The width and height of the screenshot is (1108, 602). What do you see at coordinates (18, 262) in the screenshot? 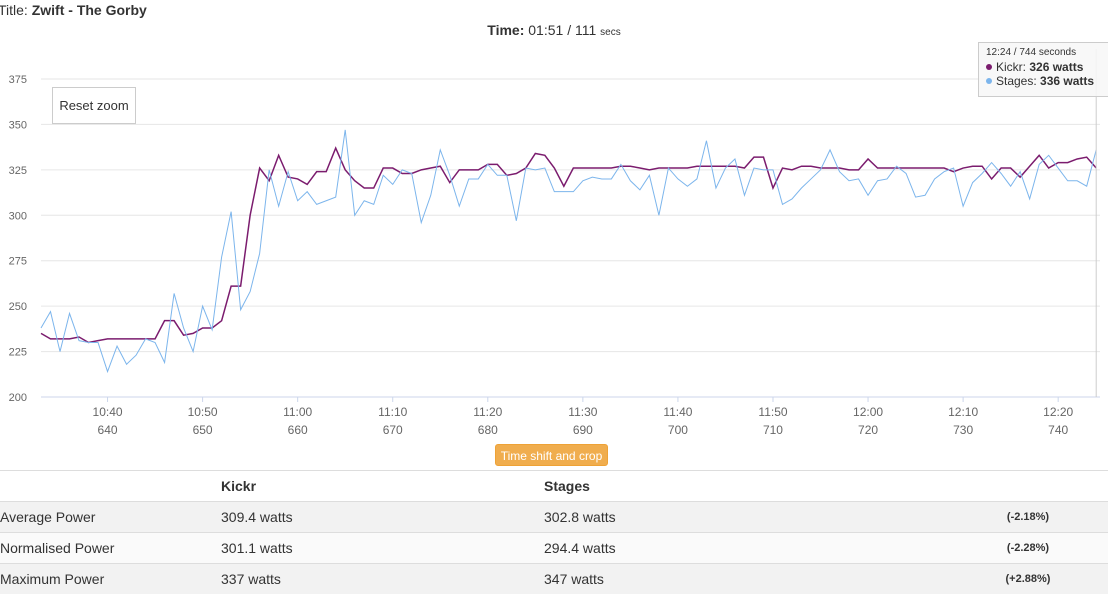
I see `y-tick-label: 275` at bounding box center [18, 262].